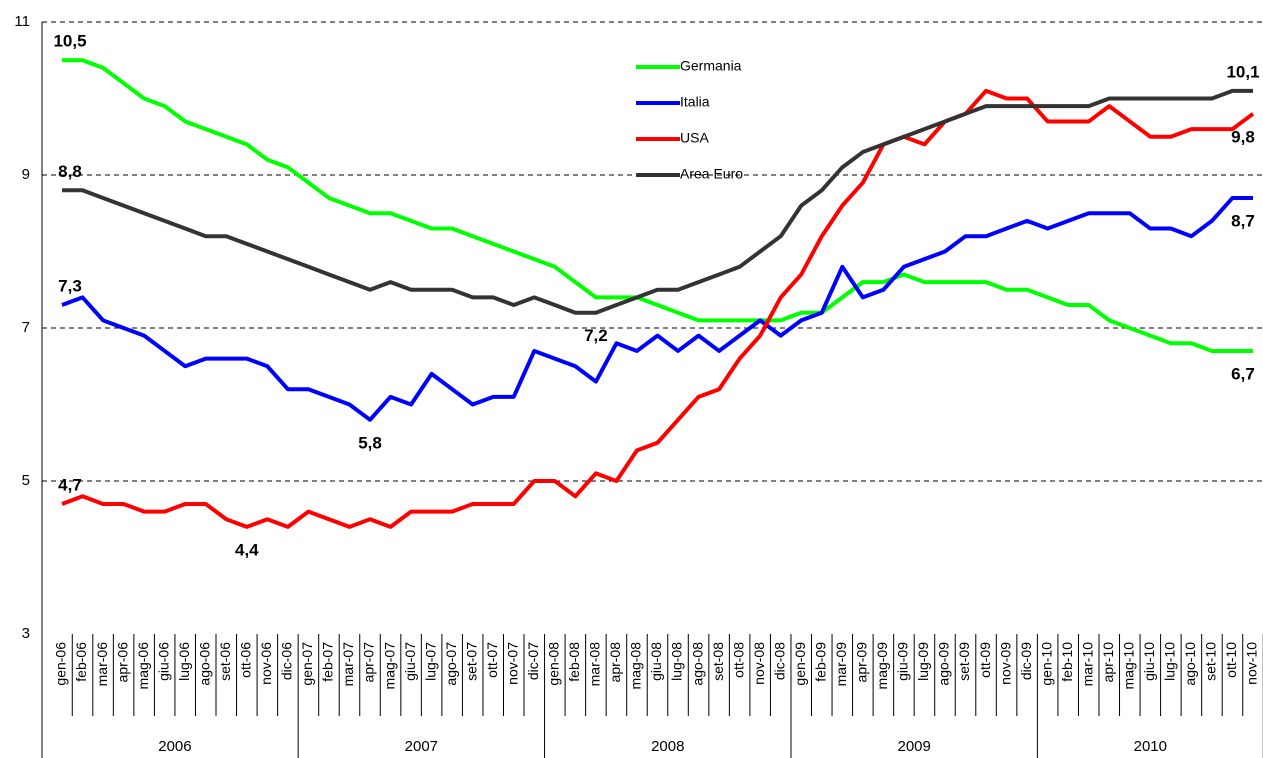 This screenshot has height=758, width=1263. I want to click on value-label: 5,8, so click(370, 442).